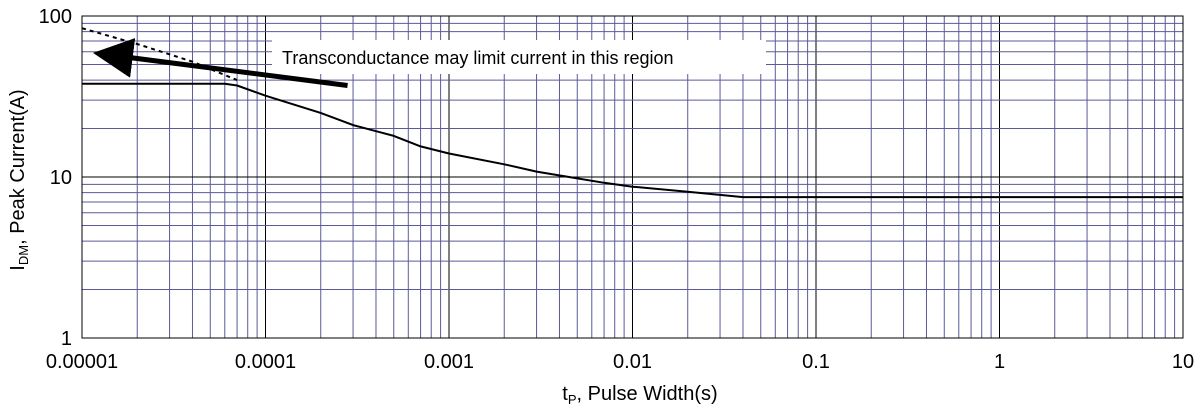 Image resolution: width=1203 pixels, height=408 pixels. I want to click on x-tick-label: 0.00001, so click(82, 362).